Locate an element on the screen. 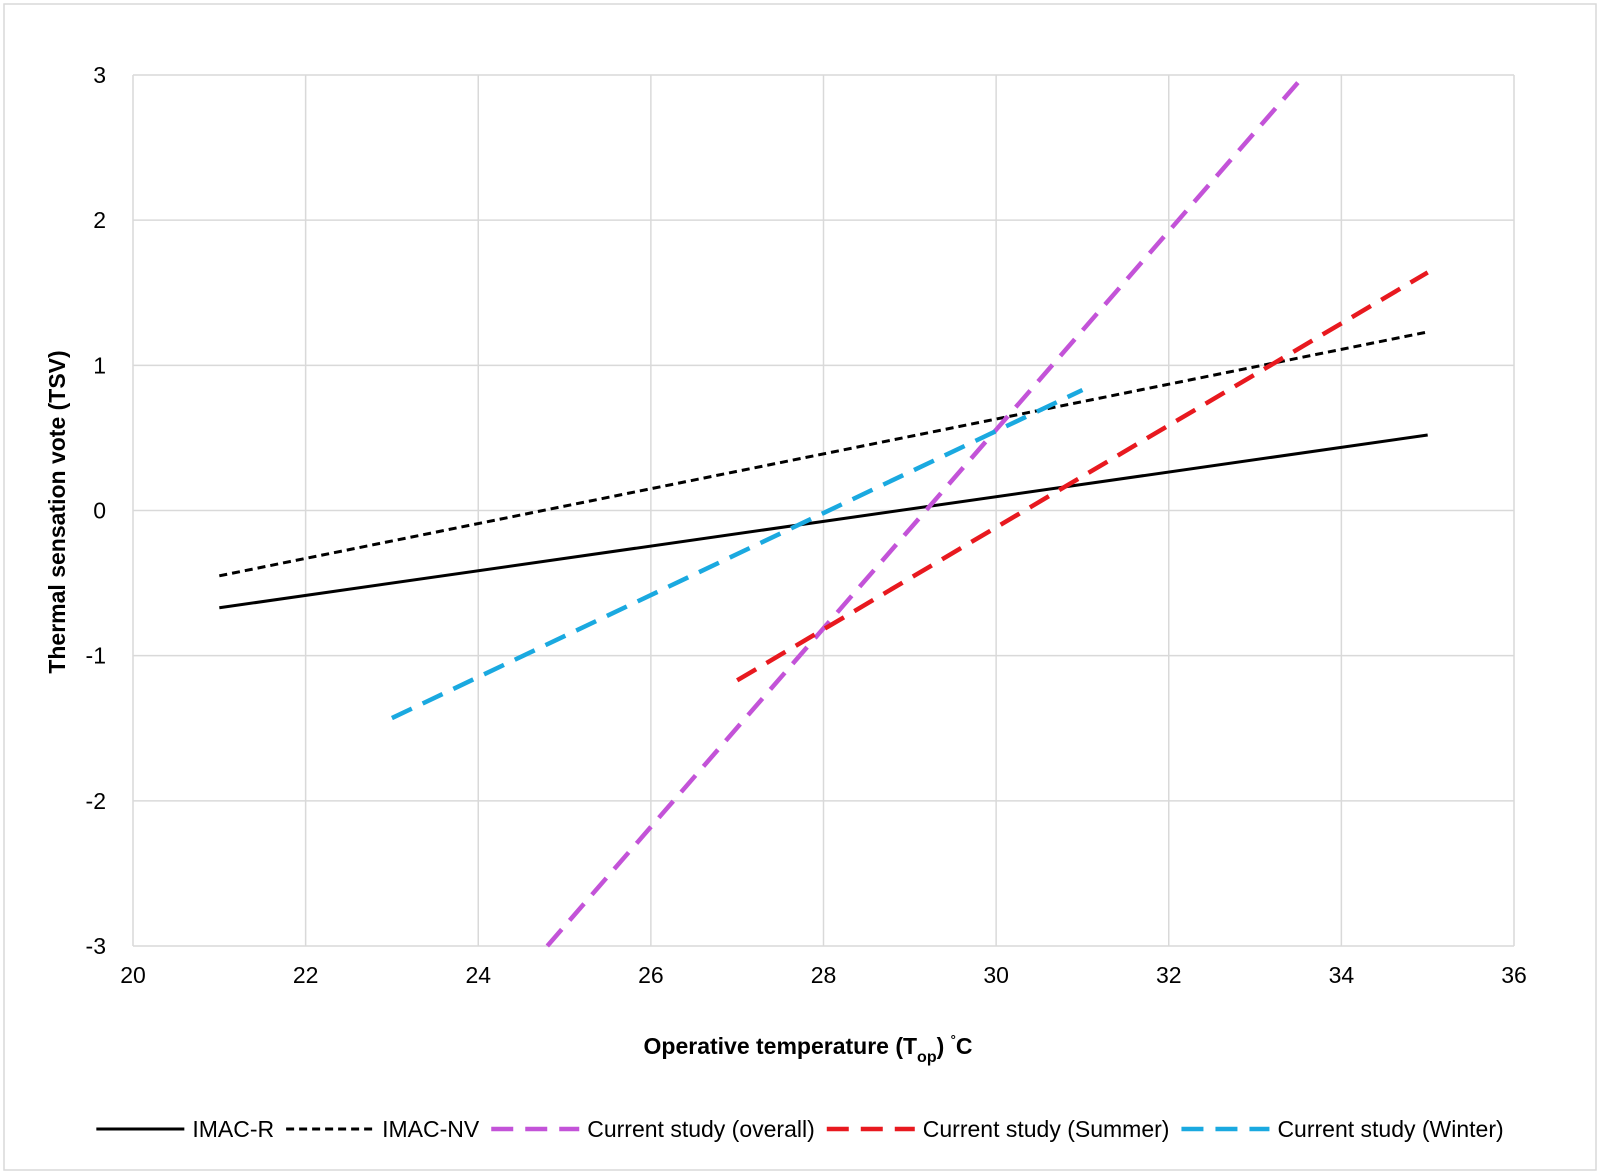 The width and height of the screenshot is (1600, 1174). y-tick-label: 3 is located at coordinates (99, 75).